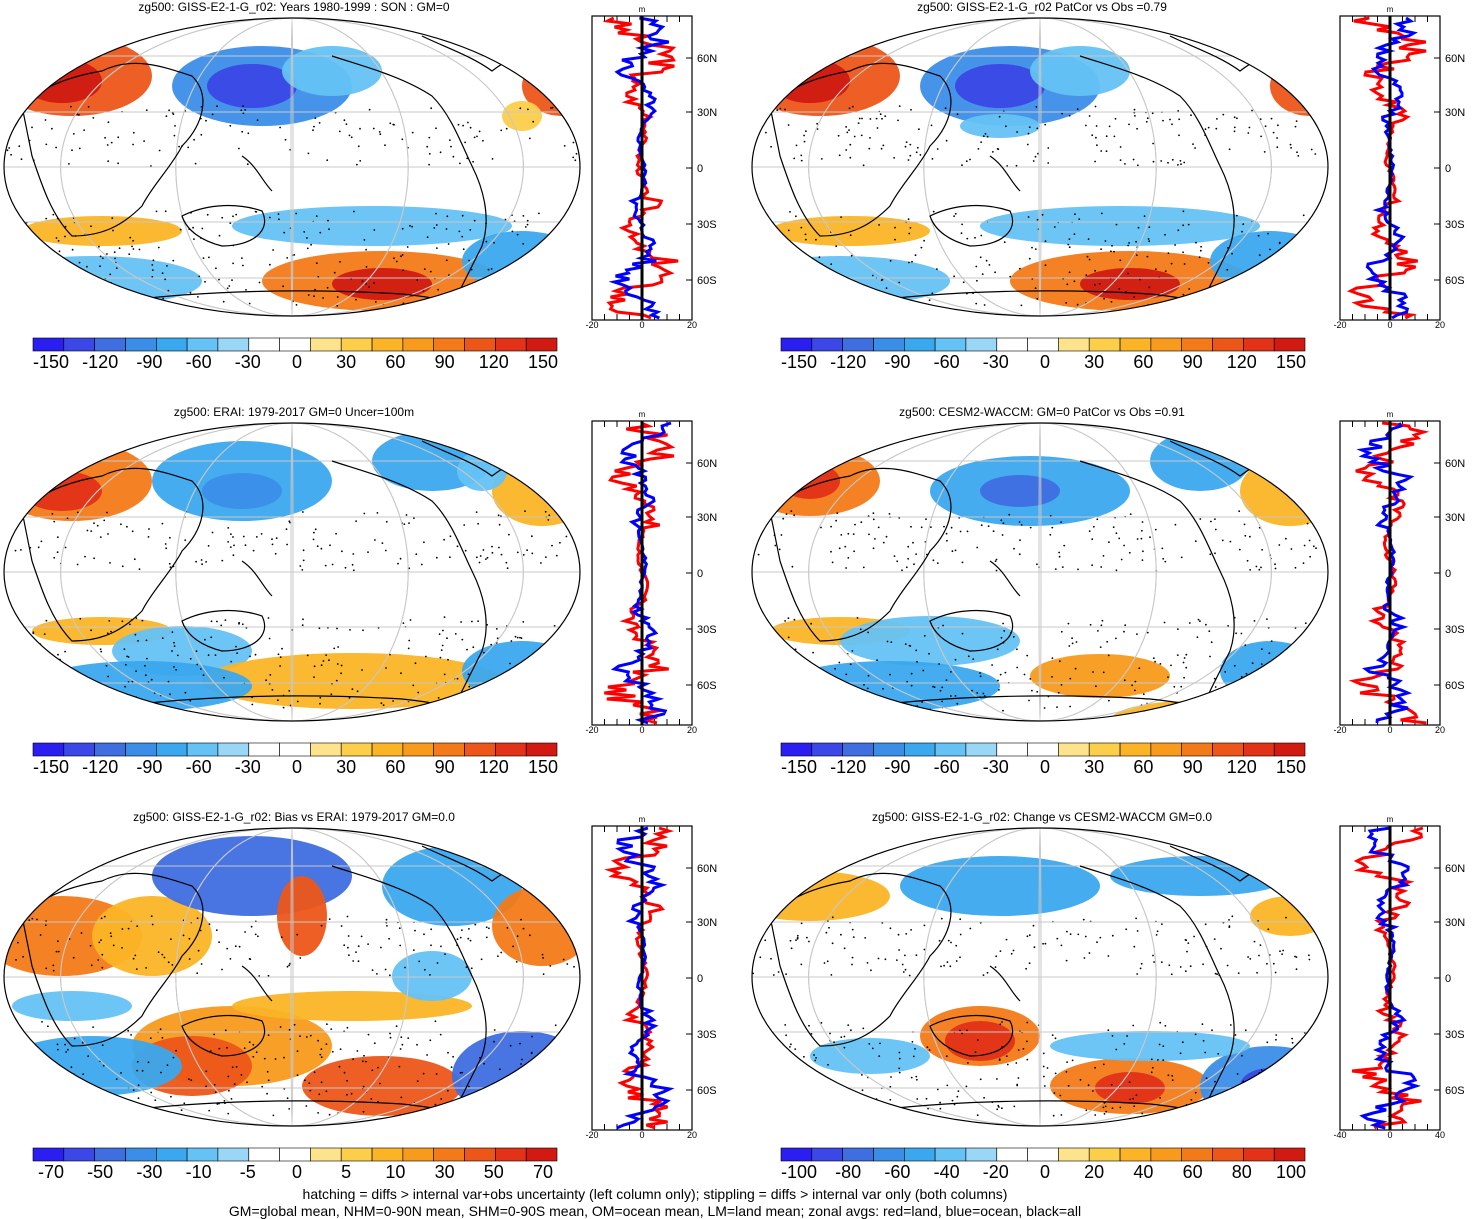  What do you see at coordinates (1339, 1134) in the screenshot?
I see `profile-tick-label: -40` at bounding box center [1339, 1134].